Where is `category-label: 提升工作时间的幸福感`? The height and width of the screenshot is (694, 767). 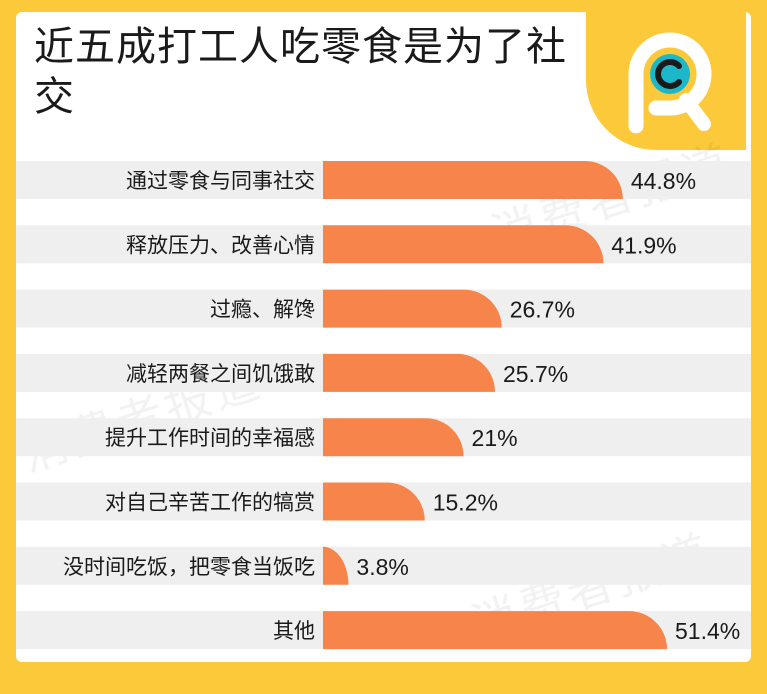
category-label: 提升工作时间的幸福感 is located at coordinates (210, 438).